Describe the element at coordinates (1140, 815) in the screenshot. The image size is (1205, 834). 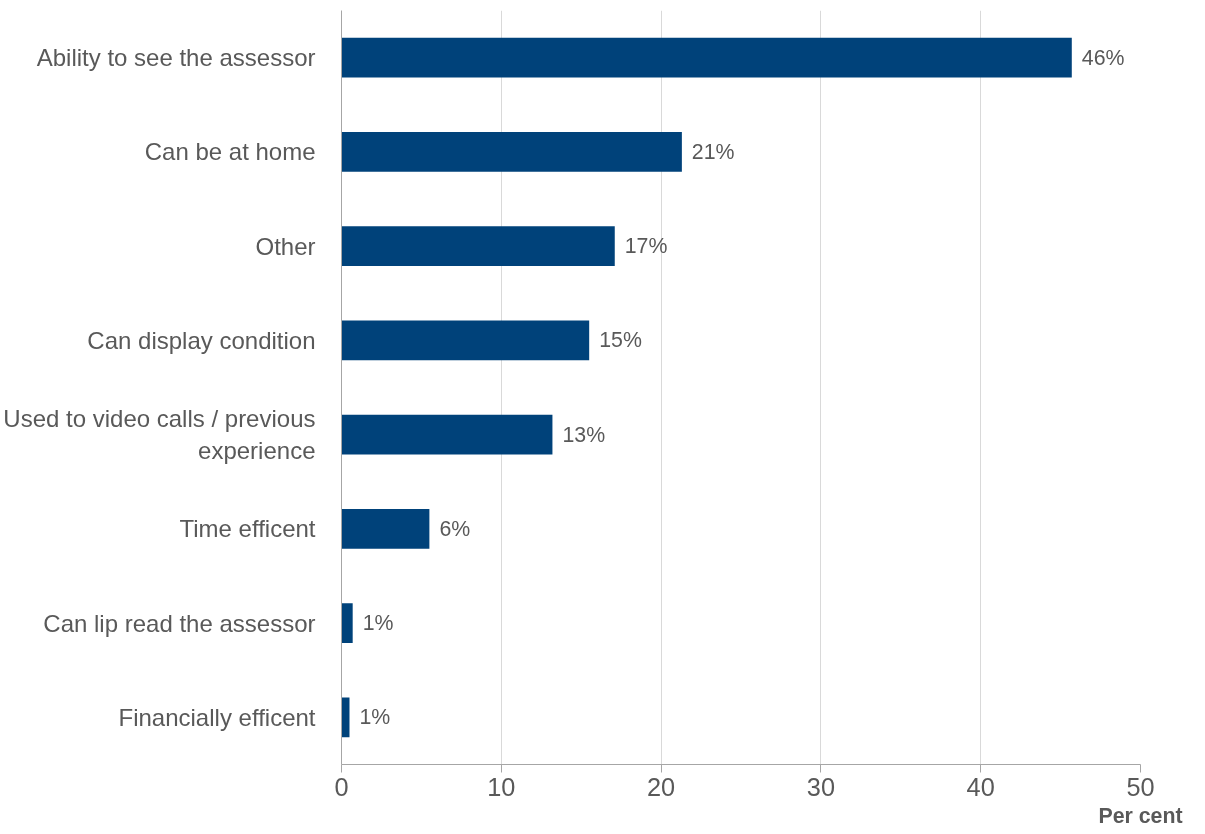
I see `x-axis-title: Per cent` at that location.